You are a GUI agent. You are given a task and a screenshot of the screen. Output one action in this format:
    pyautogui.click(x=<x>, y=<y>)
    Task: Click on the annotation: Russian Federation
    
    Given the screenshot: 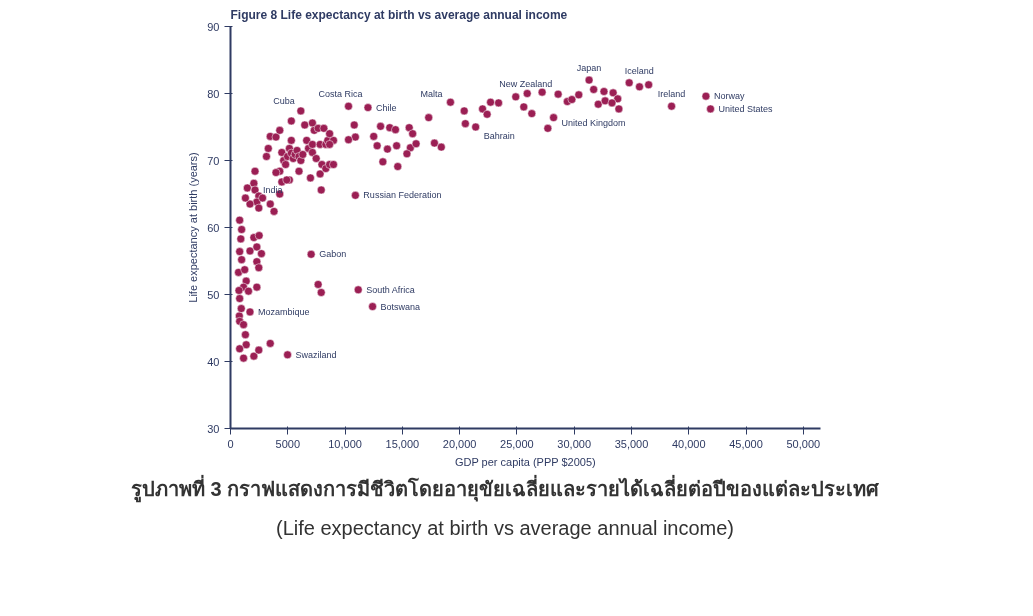 What is the action you would take?
    pyautogui.click(x=402, y=195)
    